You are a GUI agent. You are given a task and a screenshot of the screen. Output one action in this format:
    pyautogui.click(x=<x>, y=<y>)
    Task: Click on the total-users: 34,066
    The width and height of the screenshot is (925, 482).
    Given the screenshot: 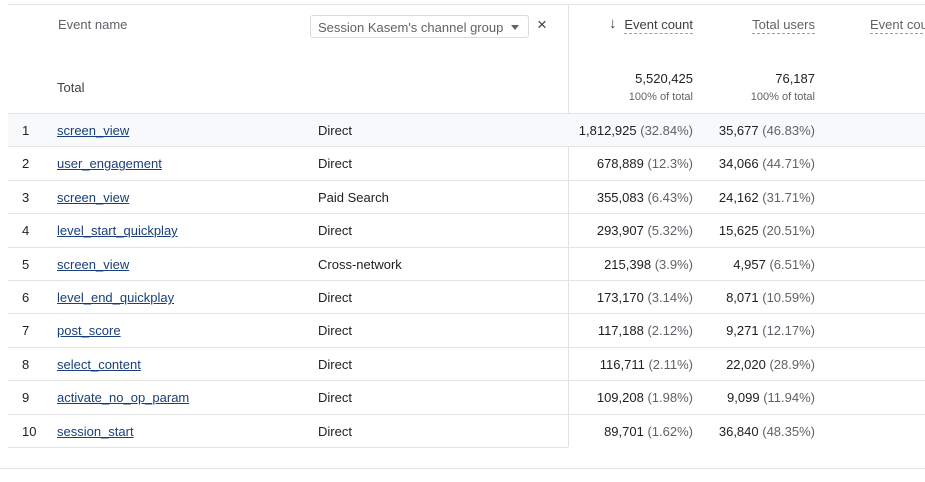 What is the action you would take?
    pyautogui.click(x=738, y=164)
    